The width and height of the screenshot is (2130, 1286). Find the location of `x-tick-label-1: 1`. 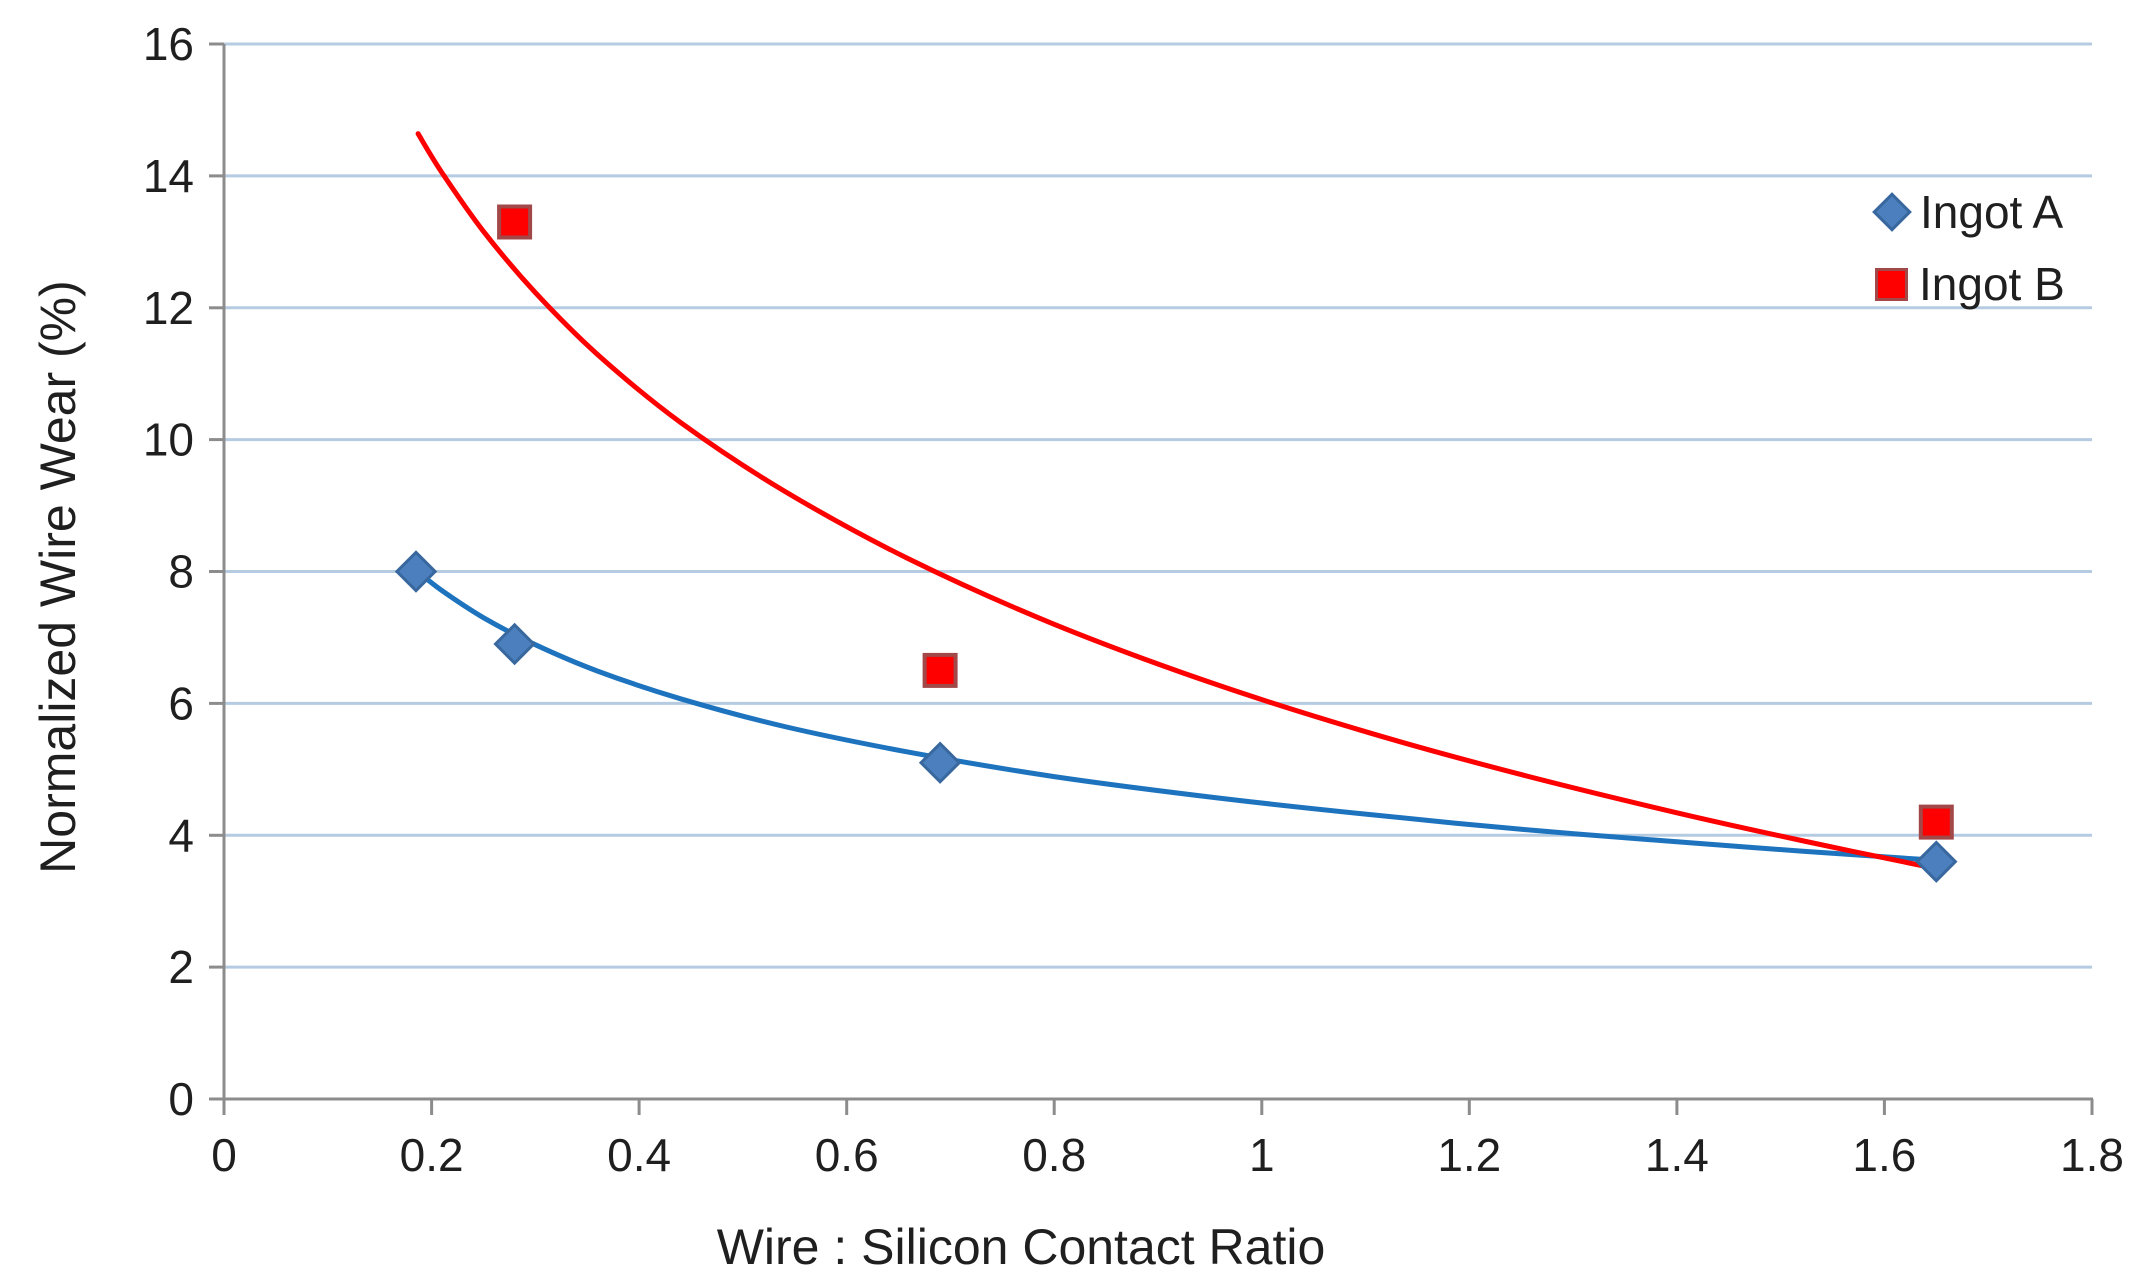

x-tick-label-1: 1 is located at coordinates (1262, 1155).